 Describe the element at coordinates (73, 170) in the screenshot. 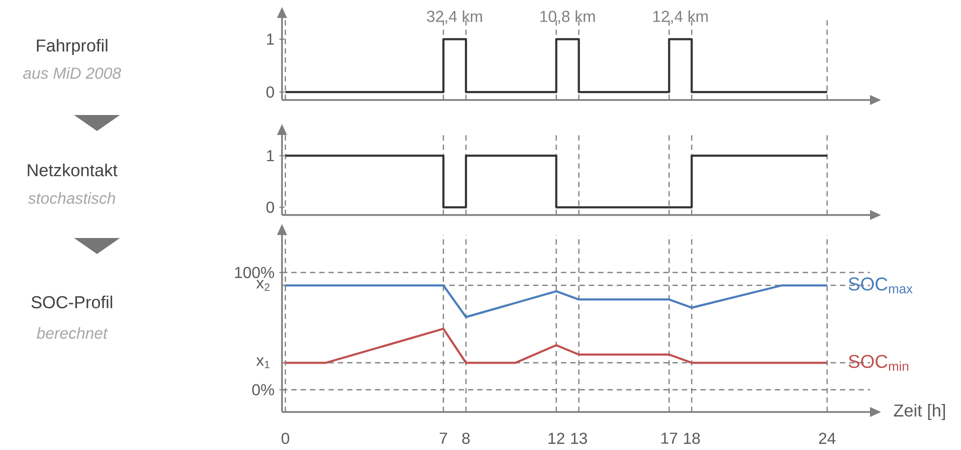

I see `text: Netzkontakt` at that location.